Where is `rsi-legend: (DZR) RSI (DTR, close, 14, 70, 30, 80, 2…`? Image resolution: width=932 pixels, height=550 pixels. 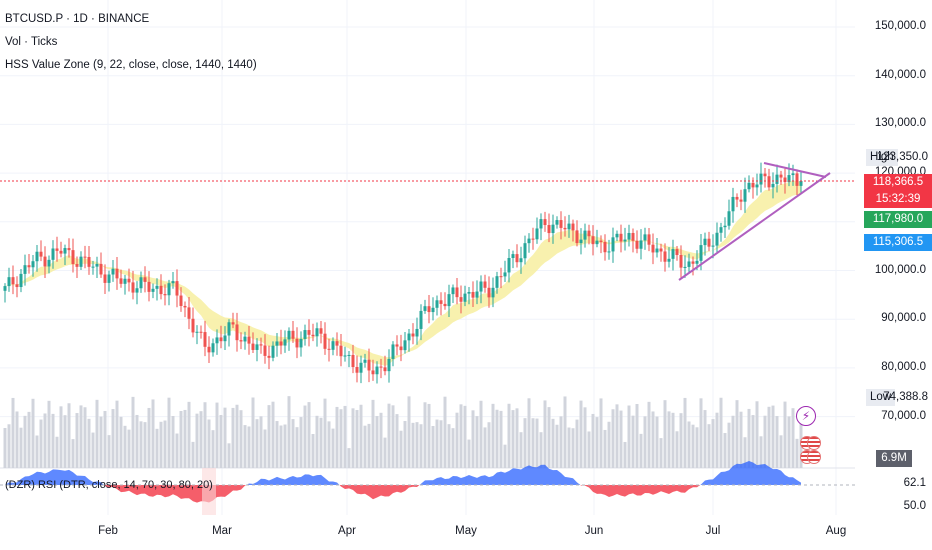 rsi-legend: (DZR) RSI (DTR, close, 14, 70, 30, 80, 2… is located at coordinates (109, 485).